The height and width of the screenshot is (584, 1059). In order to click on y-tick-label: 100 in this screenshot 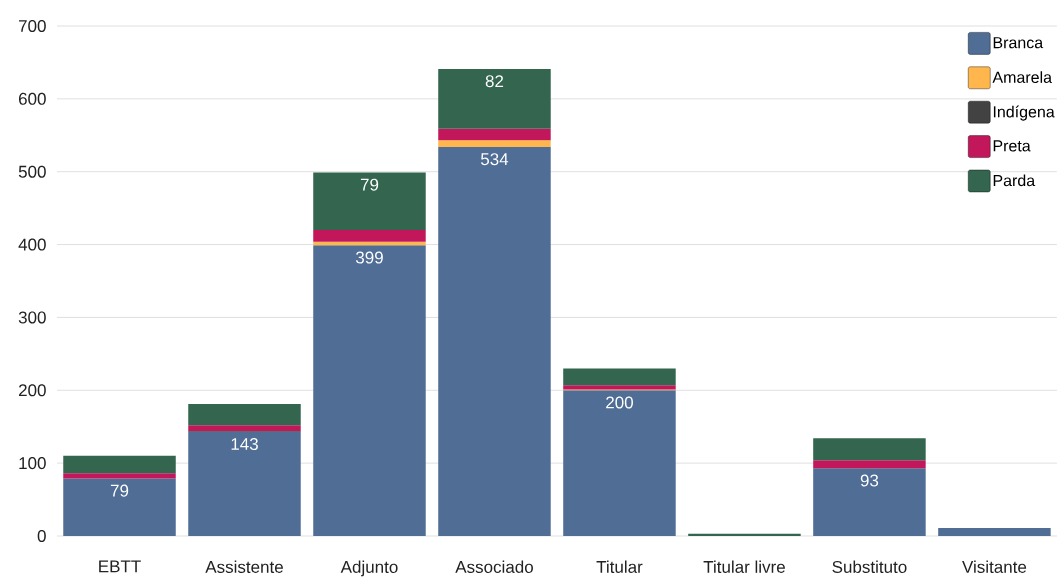, I will do `click(32, 463)`.